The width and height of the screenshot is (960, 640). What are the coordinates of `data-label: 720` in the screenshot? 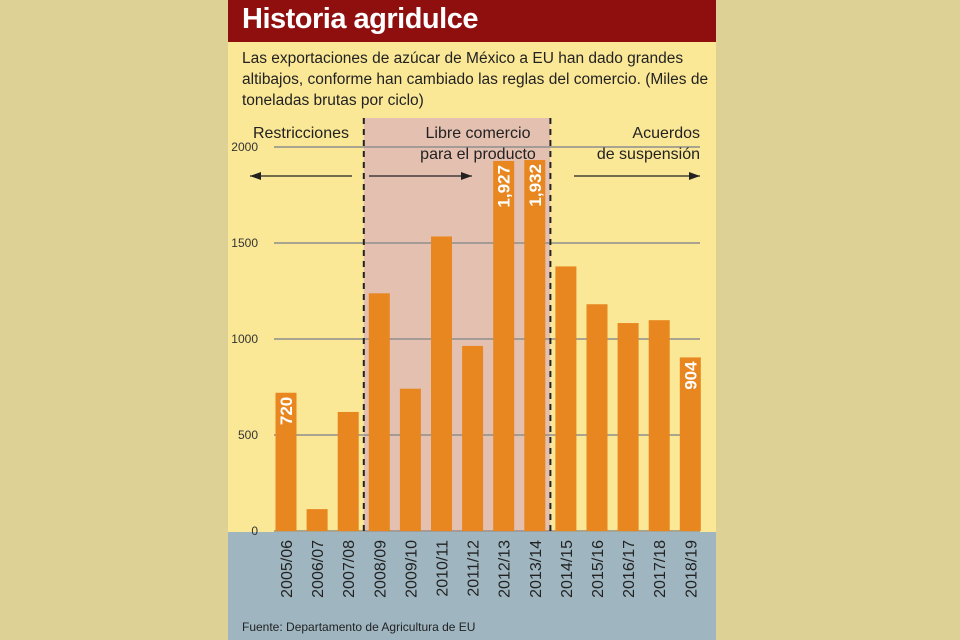 It's located at (286, 411).